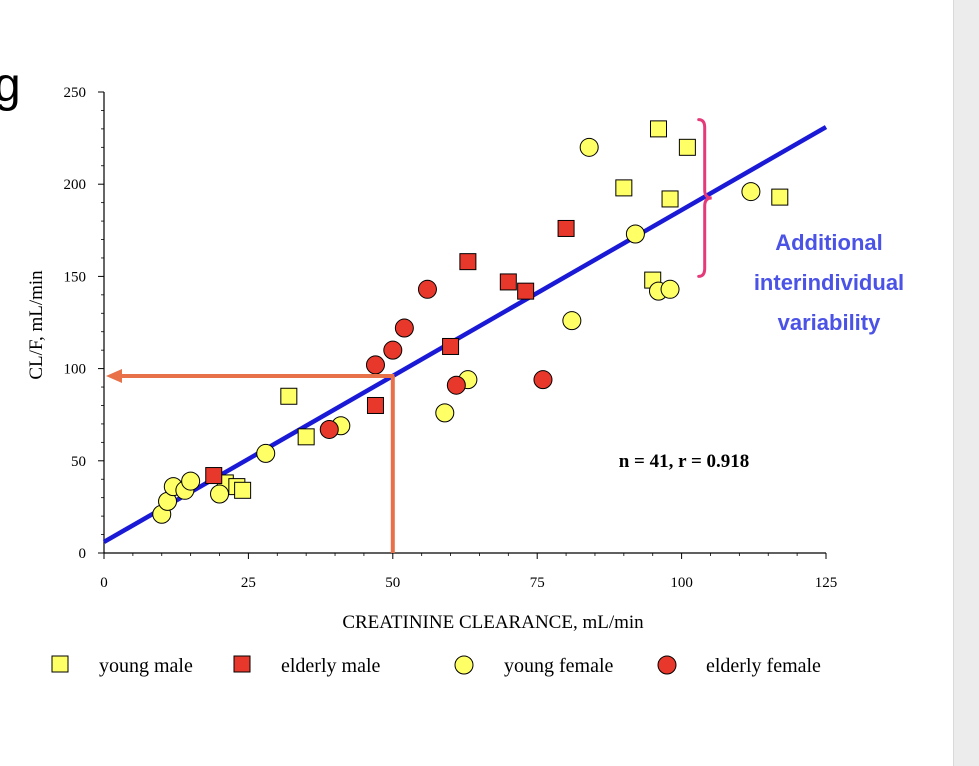 This screenshot has width=979, height=766. Describe the element at coordinates (78, 462) in the screenshot. I see `y-tick-label: 50` at that location.